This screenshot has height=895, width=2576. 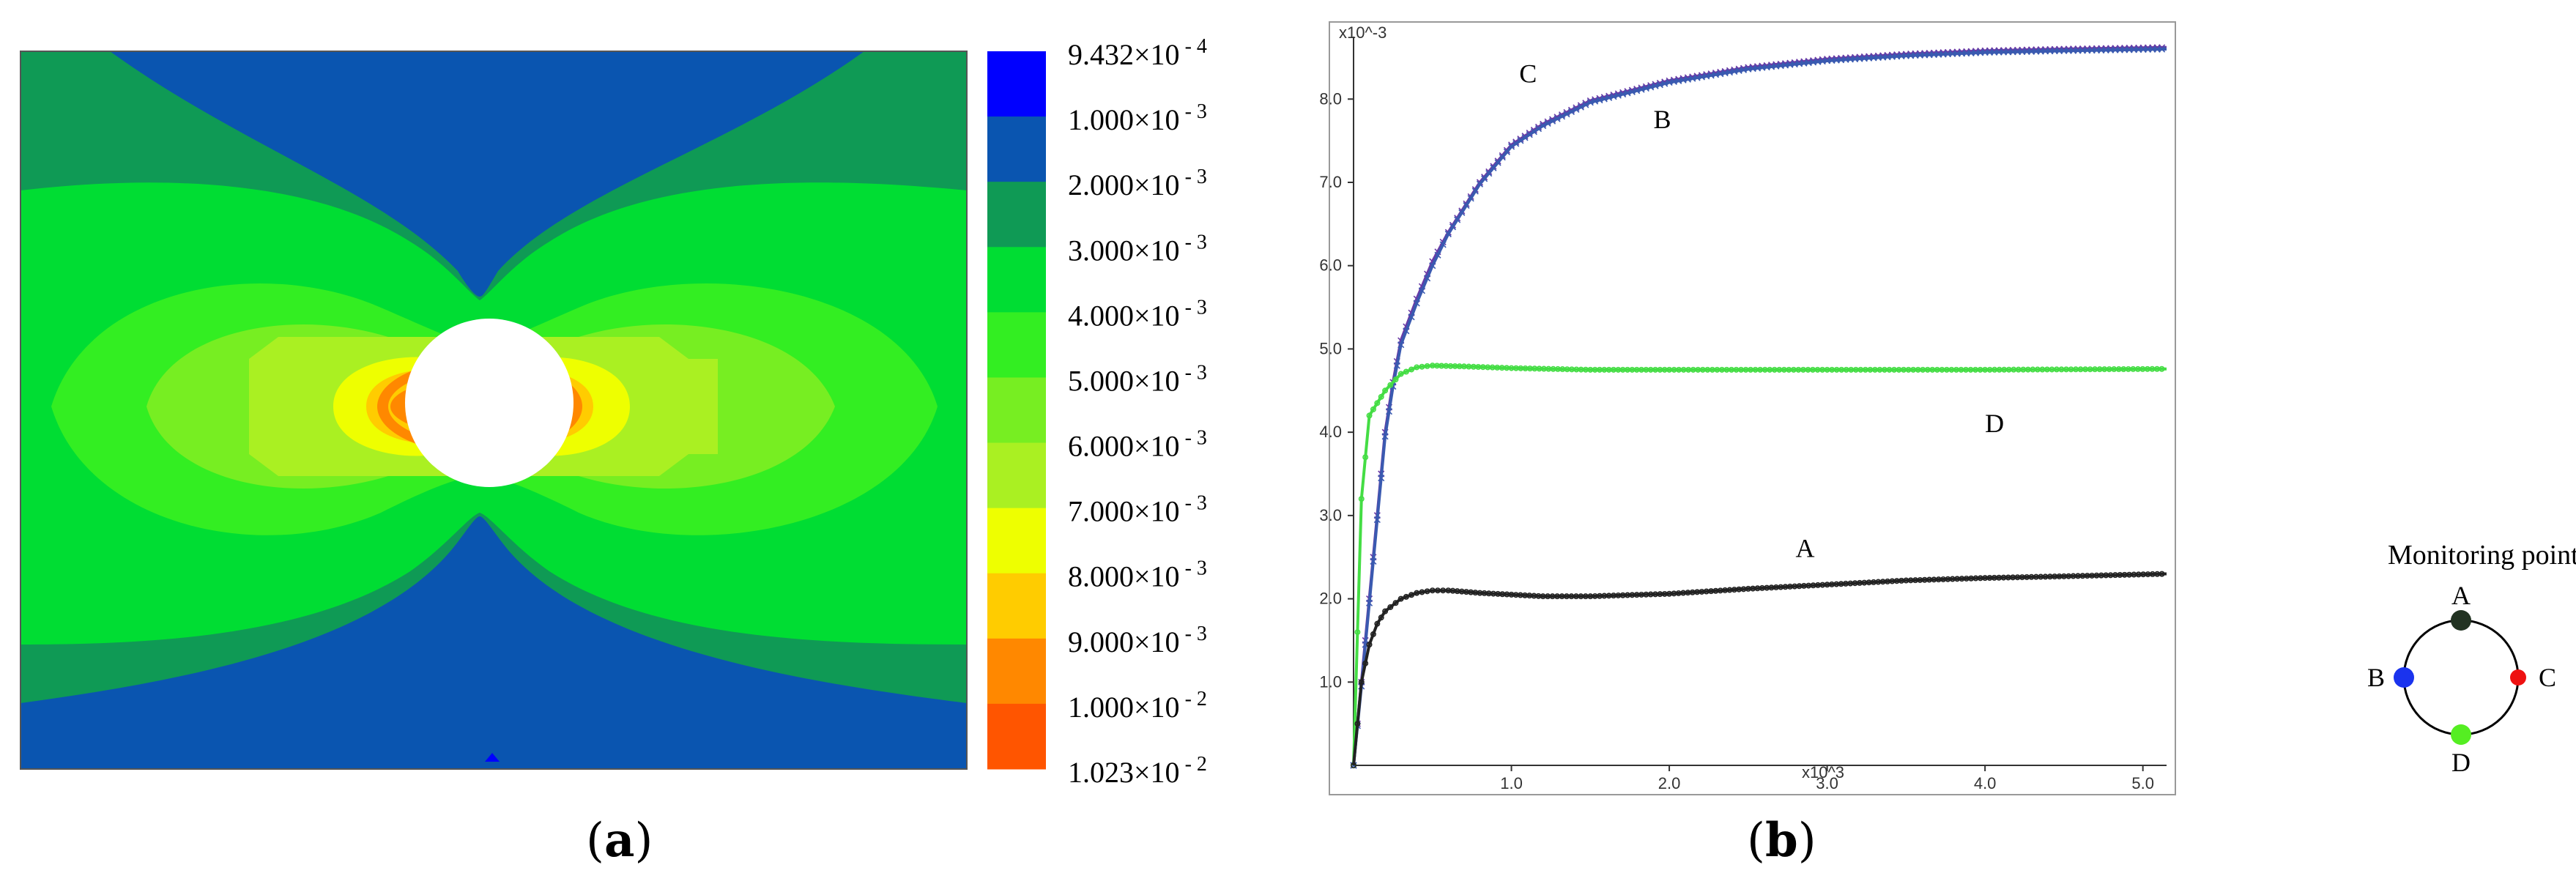 What do you see at coordinates (1101, 511) in the screenshot?
I see `colorbar-label-mantissa: 7.000` at bounding box center [1101, 511].